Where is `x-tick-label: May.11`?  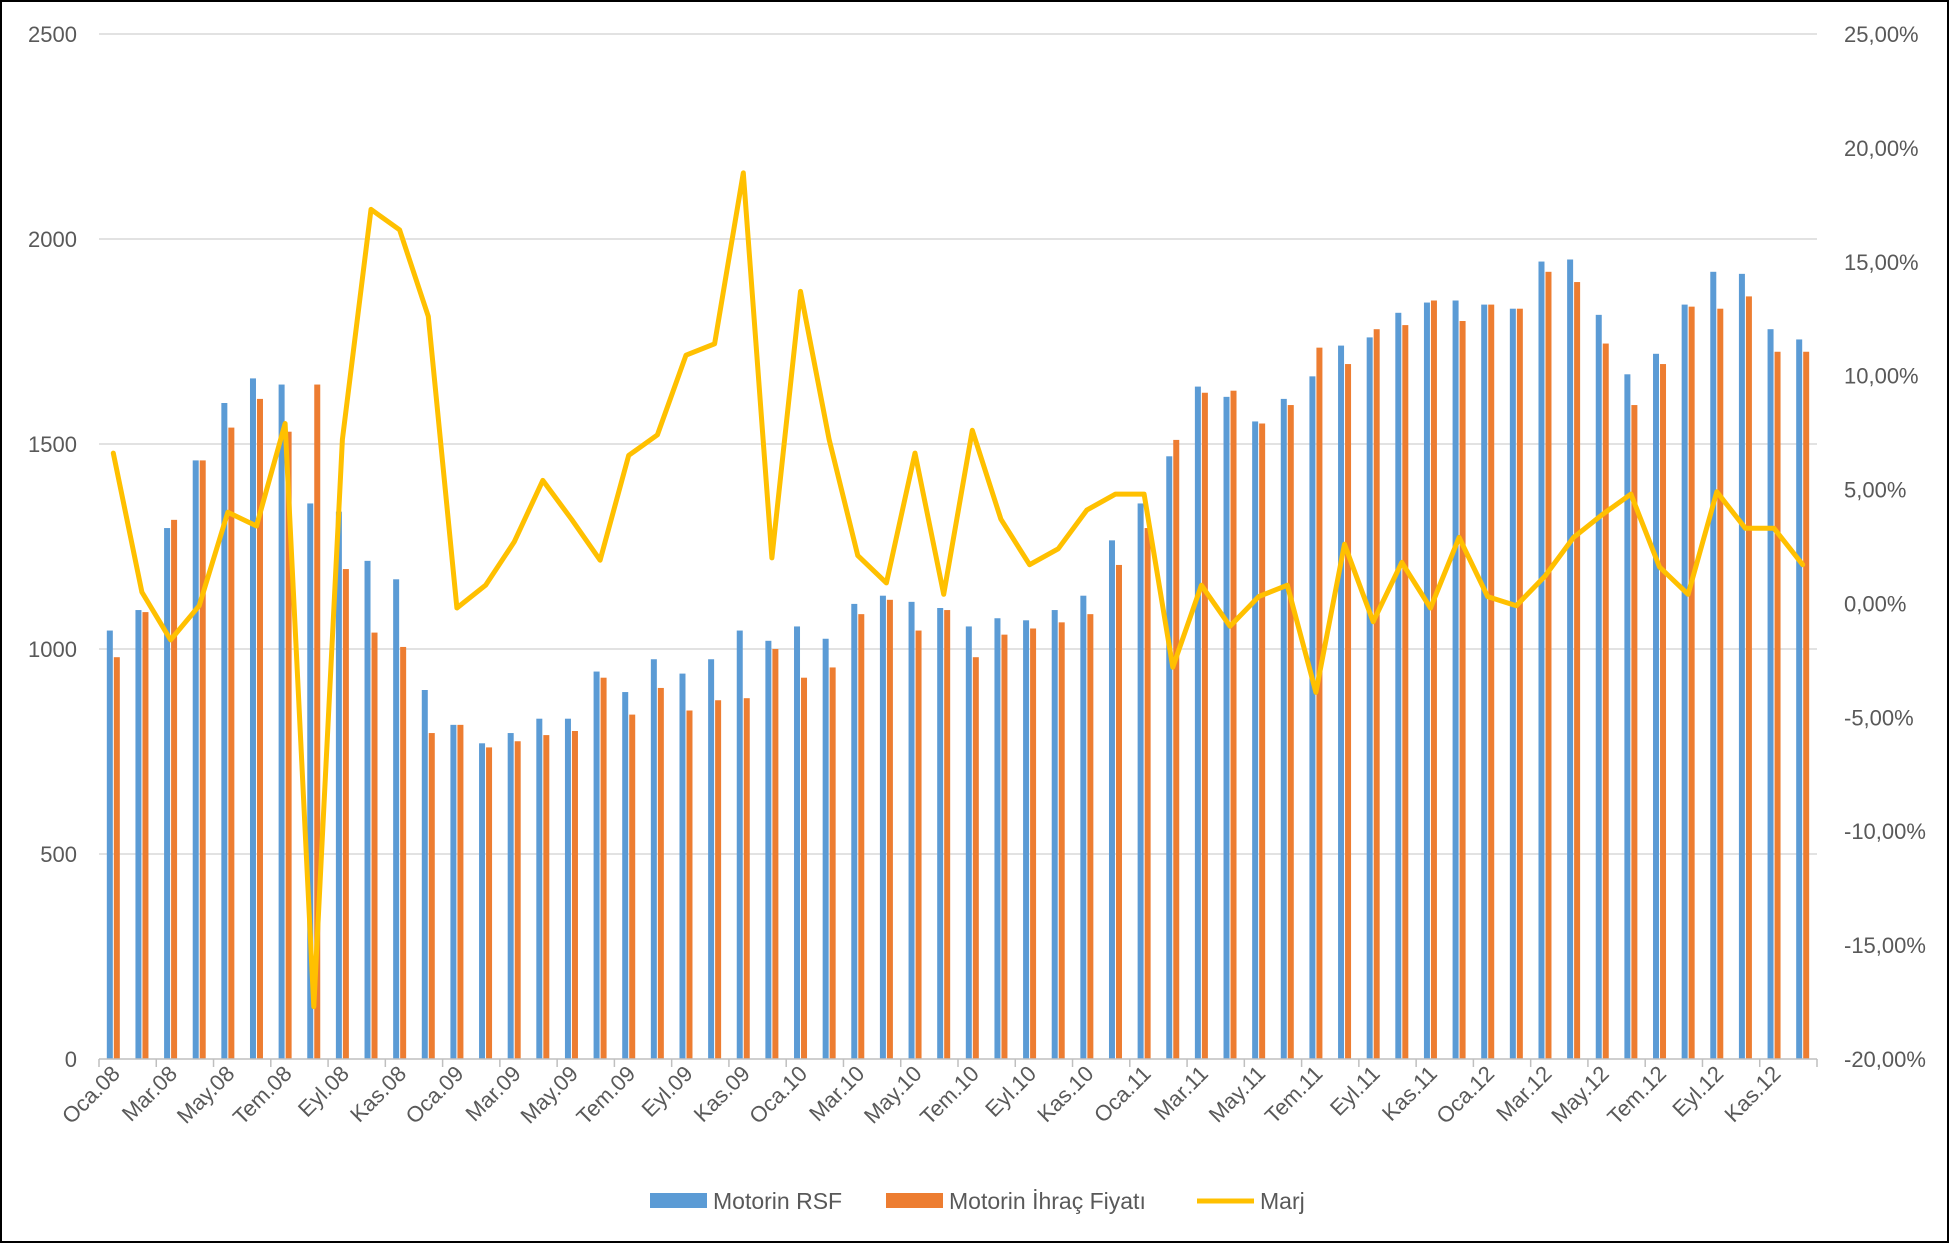
x-tick-label: May.11 is located at coordinates (1237, 1094).